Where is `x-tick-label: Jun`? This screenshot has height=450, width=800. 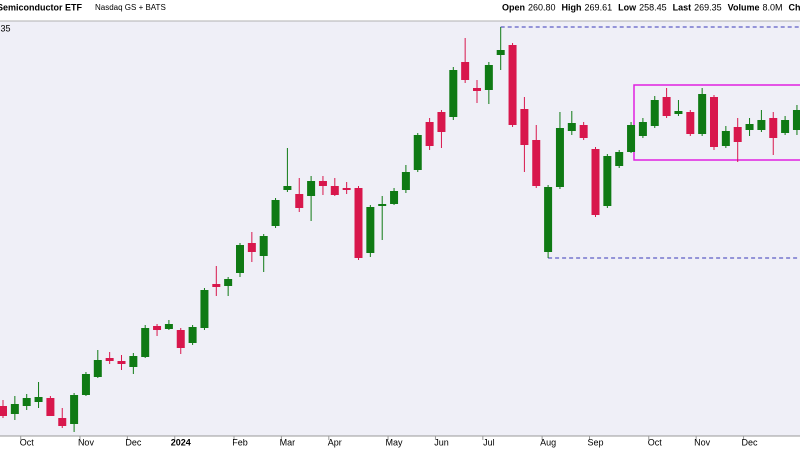
x-tick-label: Jun is located at coordinates (441, 442).